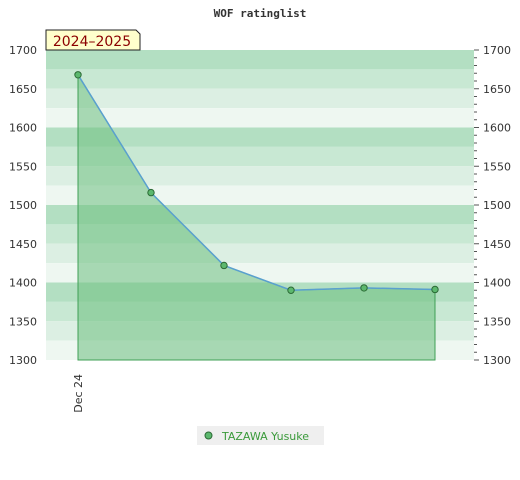 The image size is (520, 480). What do you see at coordinates (23, 321) in the screenshot?
I see `y-tick-label: 1350` at bounding box center [23, 321].